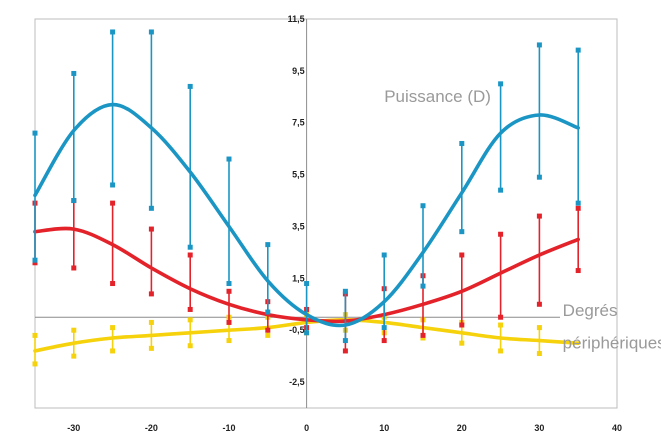 The width and height of the screenshot is (661, 435). I want to click on x-tick-label: -30, so click(73, 428).